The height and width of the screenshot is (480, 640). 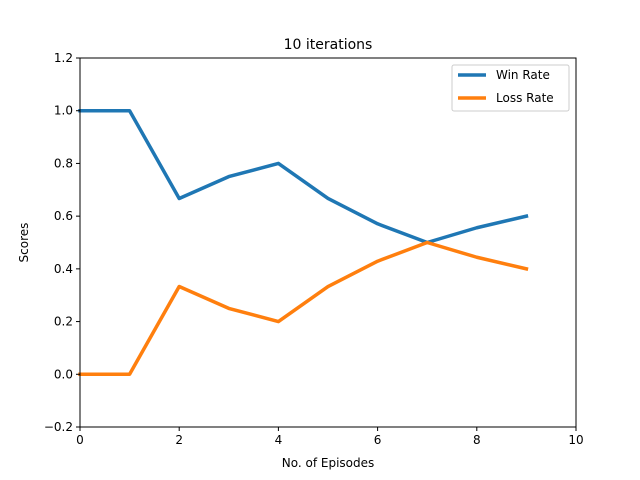 I want to click on legend-items: Win Rate Loss Rate, so click(x=506, y=86).